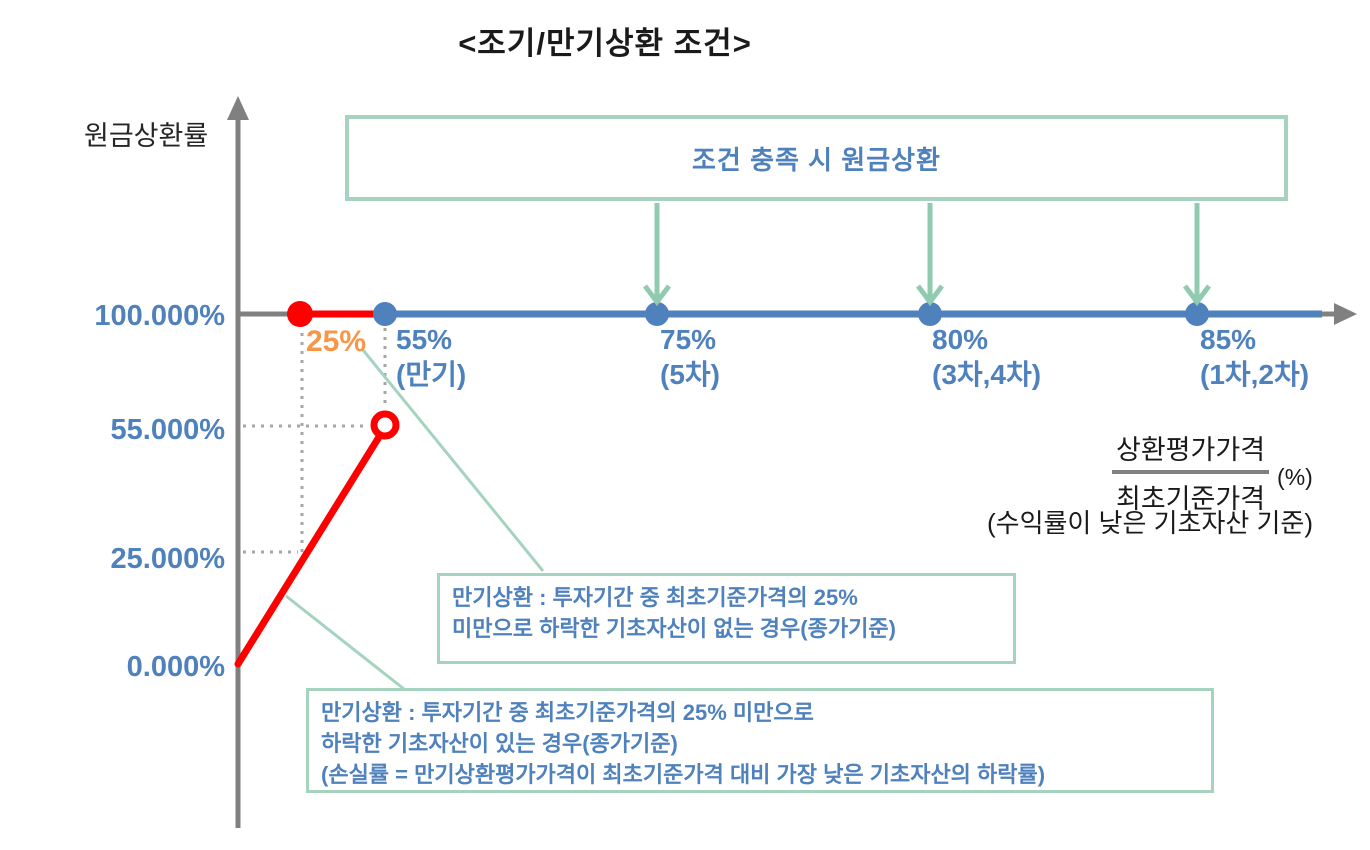  Describe the element at coordinates (431, 357) in the screenshot. I see `x-label-55: 55% (만기)` at that location.